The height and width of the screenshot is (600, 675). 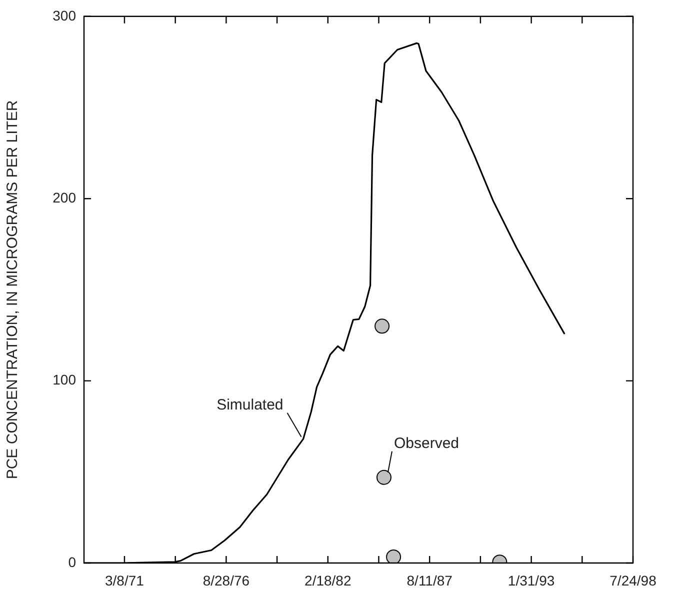 What do you see at coordinates (72, 562) in the screenshot?
I see `y-tick-label: 0` at bounding box center [72, 562].